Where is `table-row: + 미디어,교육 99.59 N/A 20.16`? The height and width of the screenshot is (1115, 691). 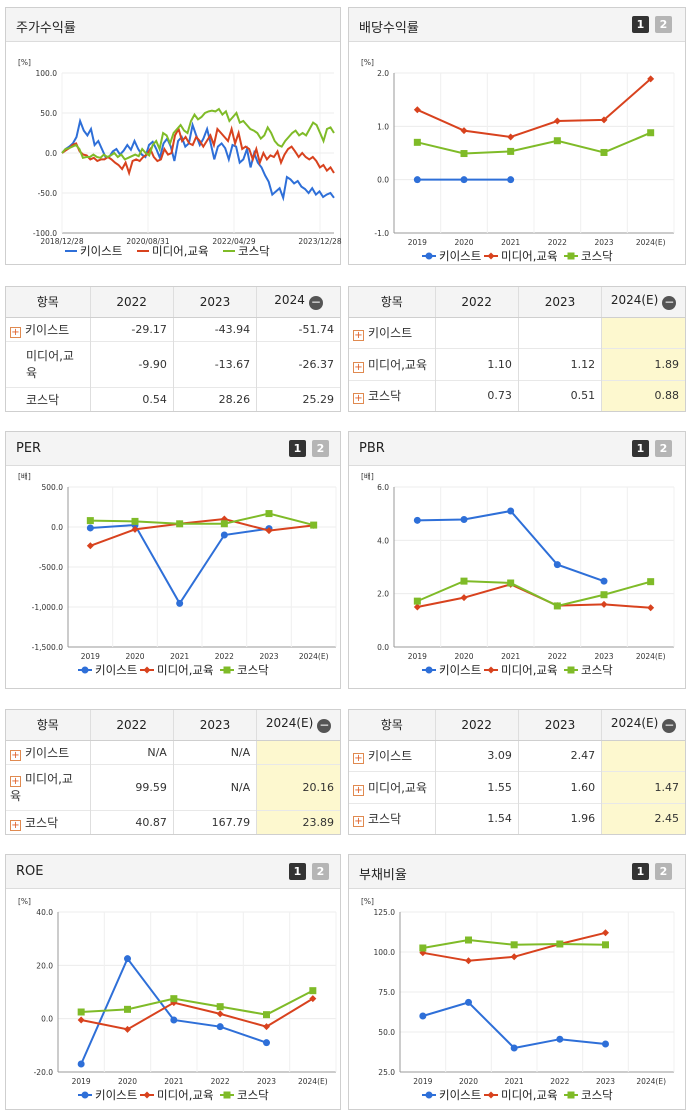
table-row: + 미디어,교육 99.59 N/A 20.16 is located at coordinates (173, 787).